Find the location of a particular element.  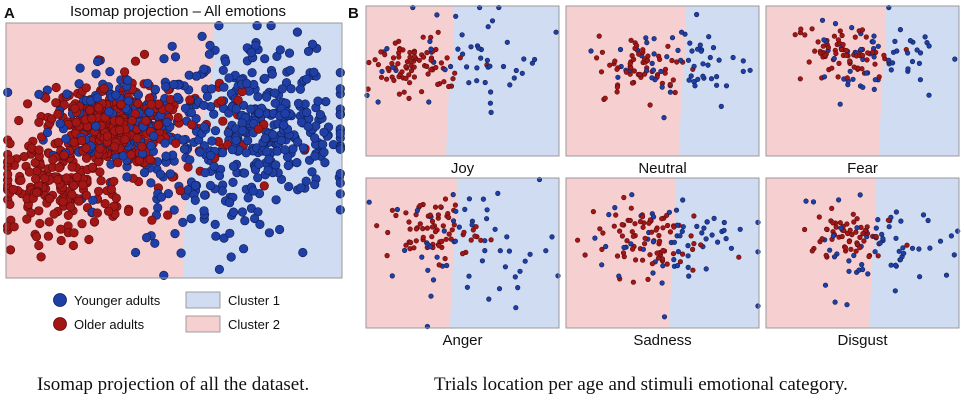

cluster2-region is located at coordinates (626, 81).